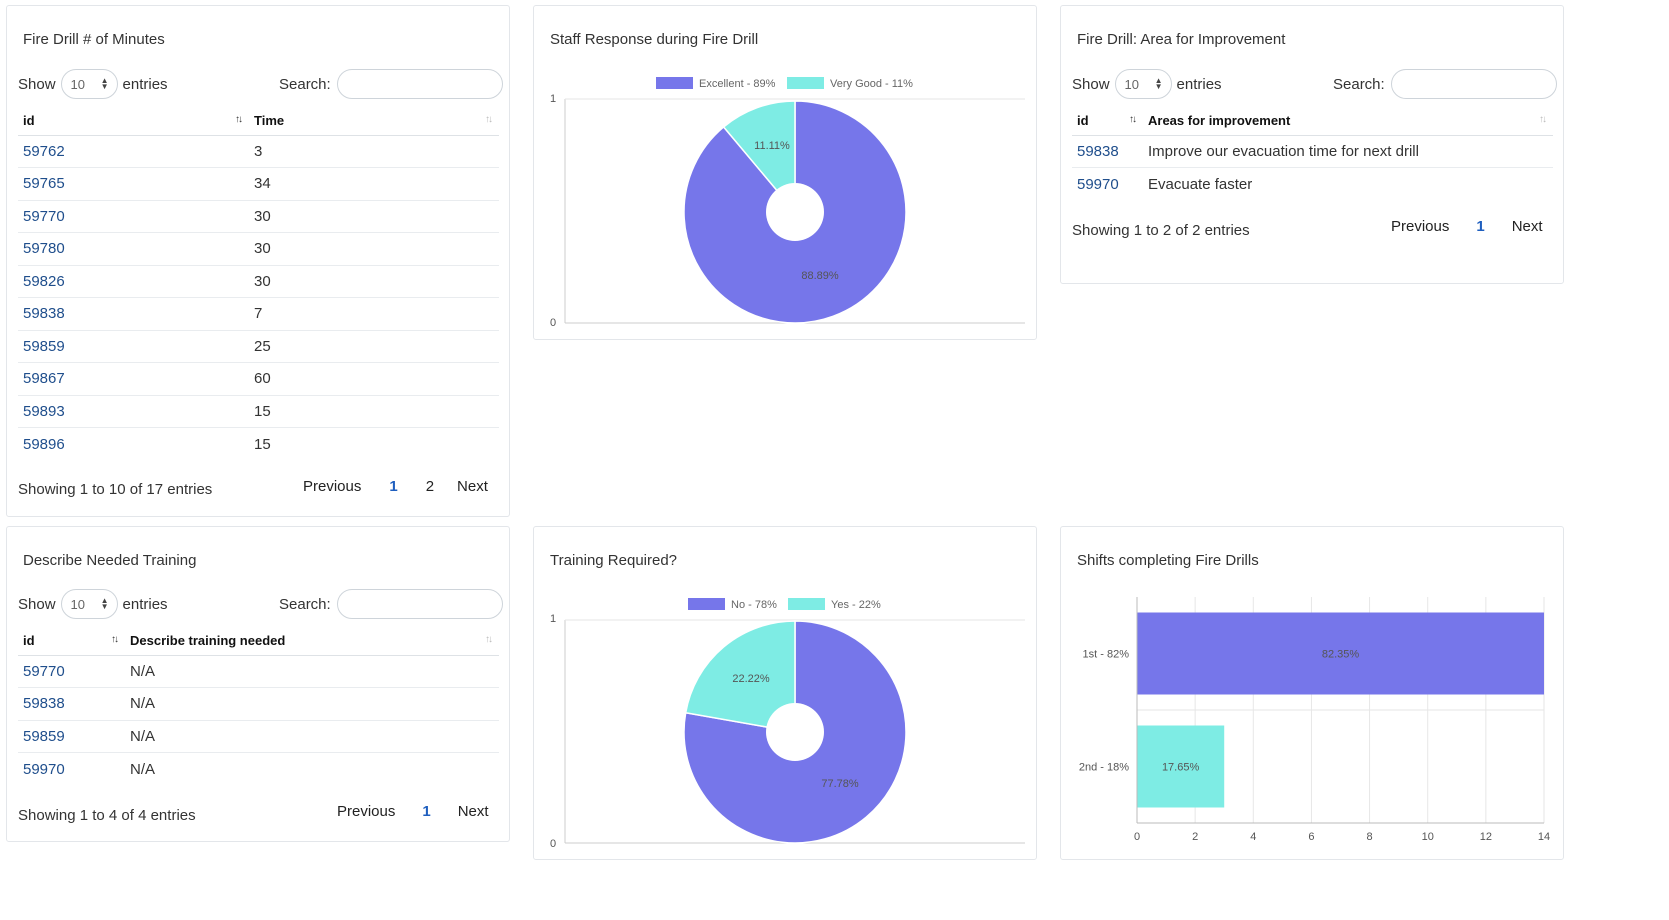  Describe the element at coordinates (1161, 230) in the screenshot. I see `table-info: Showing 1 to 2 of 2 entries` at that location.